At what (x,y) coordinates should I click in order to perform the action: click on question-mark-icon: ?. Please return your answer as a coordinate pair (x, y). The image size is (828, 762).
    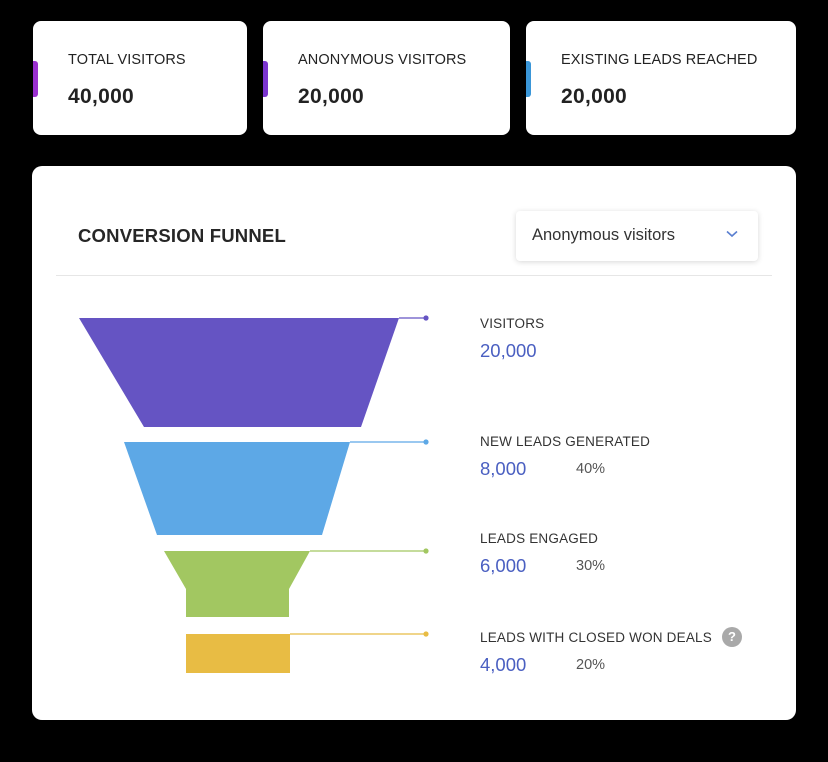
    Looking at the image, I should click on (732, 637).